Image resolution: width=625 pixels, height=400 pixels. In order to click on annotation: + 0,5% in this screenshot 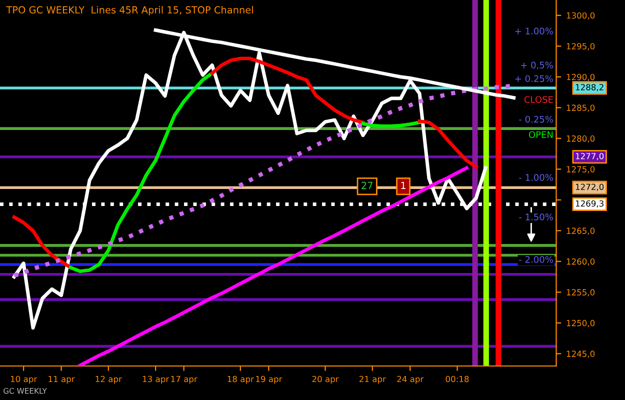, I will do `click(537, 66)`.